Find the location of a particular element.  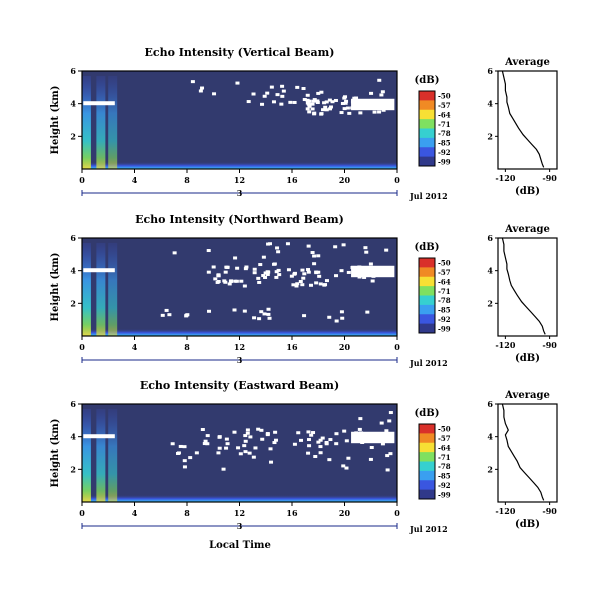

colorbar-tick-label: -50 is located at coordinates (444, 429).